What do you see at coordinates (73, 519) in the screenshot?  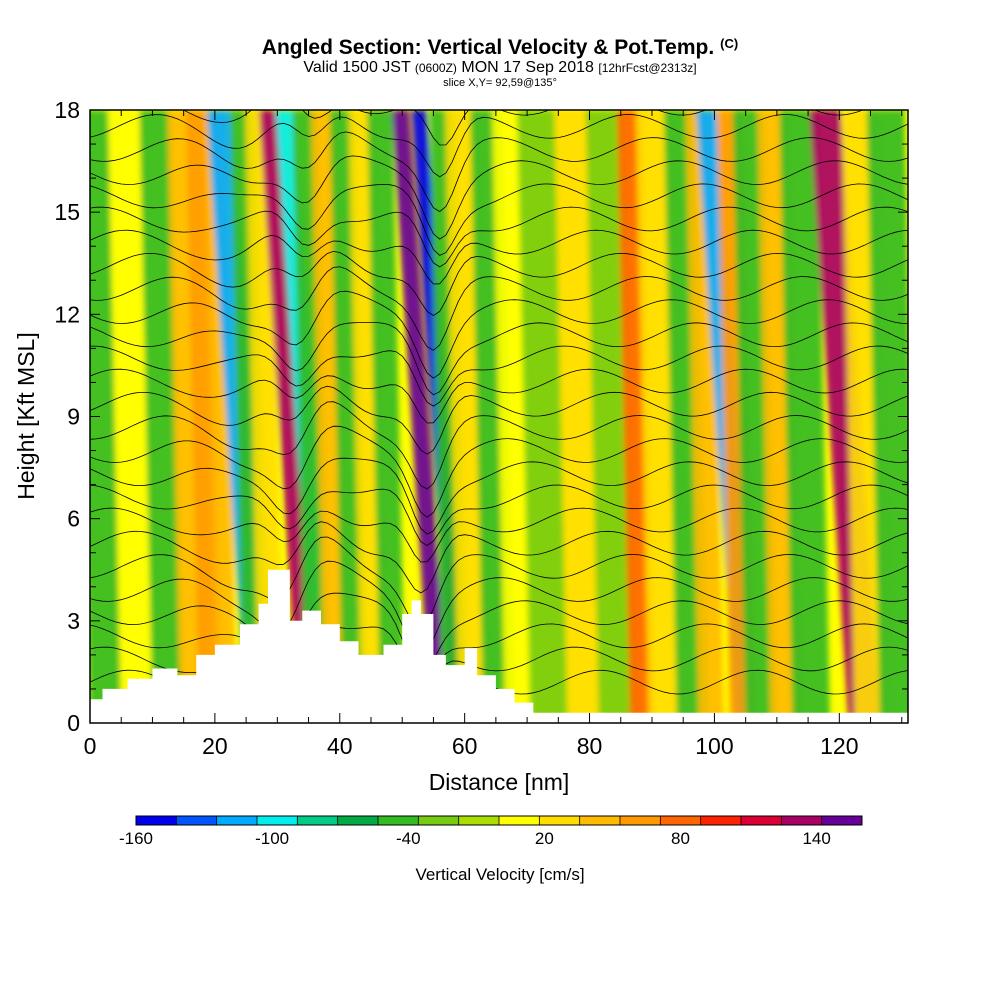 I see `y-tick-label: 6` at bounding box center [73, 519].